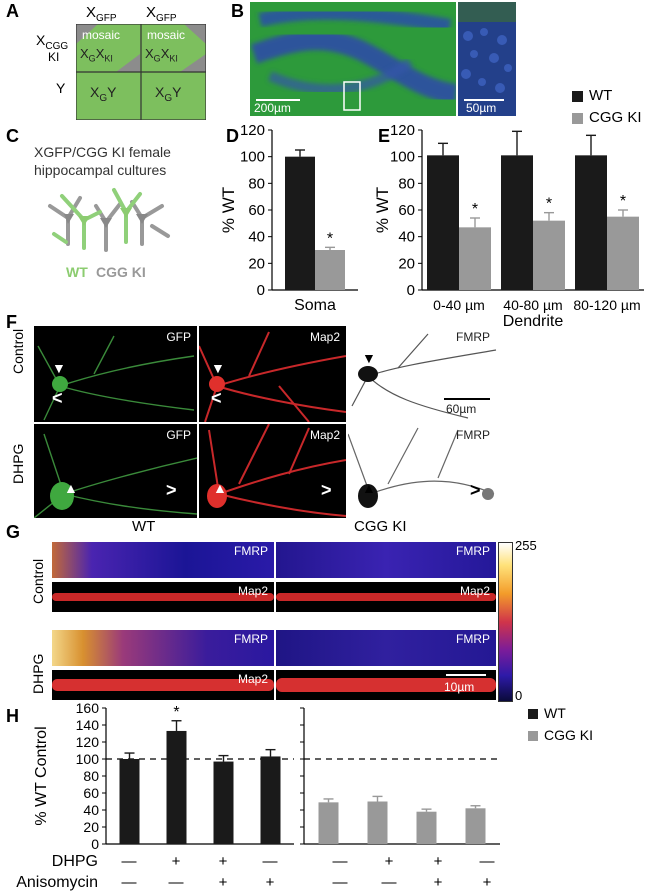  Describe the element at coordinates (255, 872) in the screenshot. I see `treatment-table: DHPG — — + + + + — — Anisomycin — — — — + + + +` at that location.